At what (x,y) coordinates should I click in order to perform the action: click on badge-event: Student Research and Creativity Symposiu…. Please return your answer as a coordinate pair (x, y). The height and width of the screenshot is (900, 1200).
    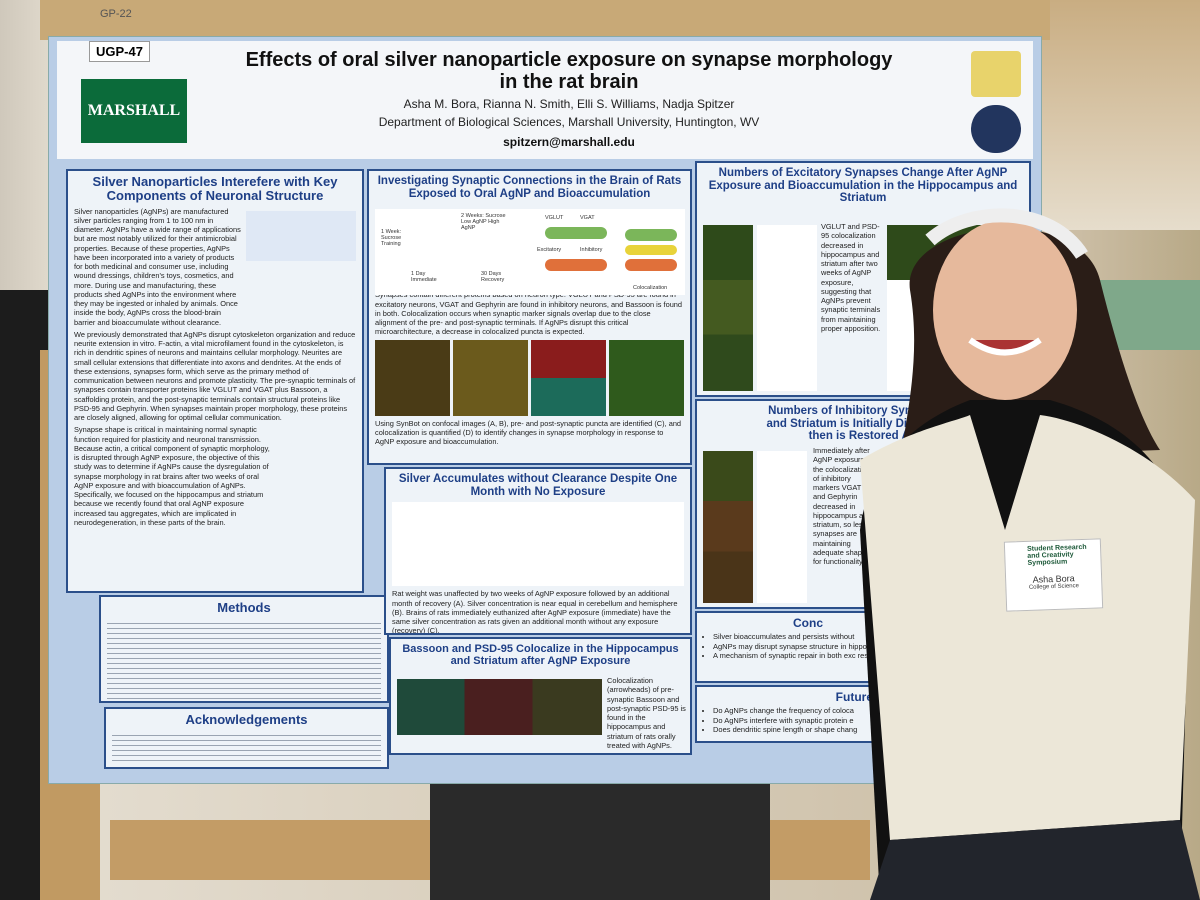
    Looking at the image, I should click on (1056, 555).